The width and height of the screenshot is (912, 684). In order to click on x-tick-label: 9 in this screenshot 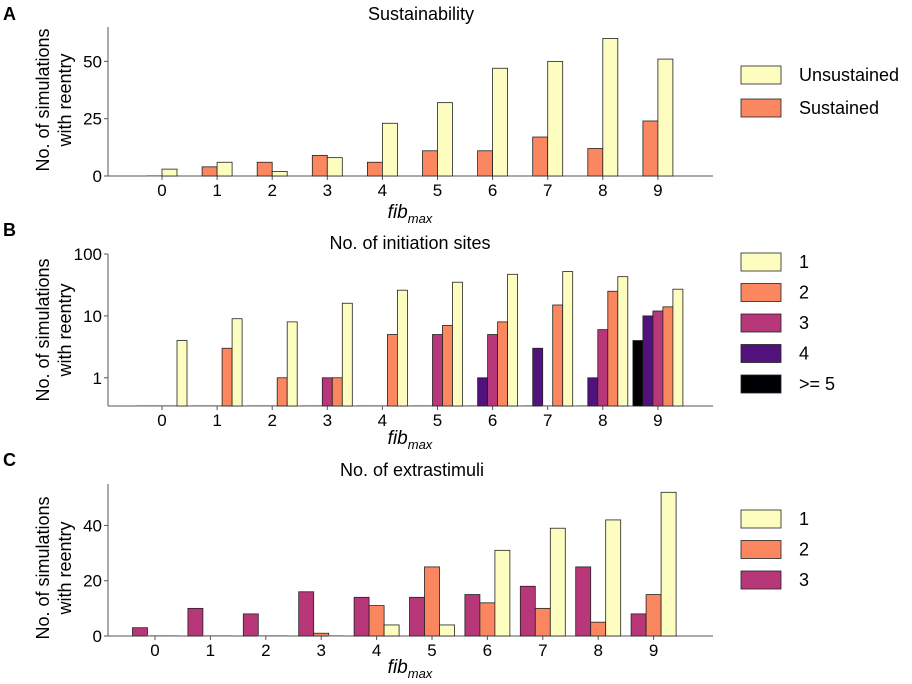, I will do `click(653, 650)`.